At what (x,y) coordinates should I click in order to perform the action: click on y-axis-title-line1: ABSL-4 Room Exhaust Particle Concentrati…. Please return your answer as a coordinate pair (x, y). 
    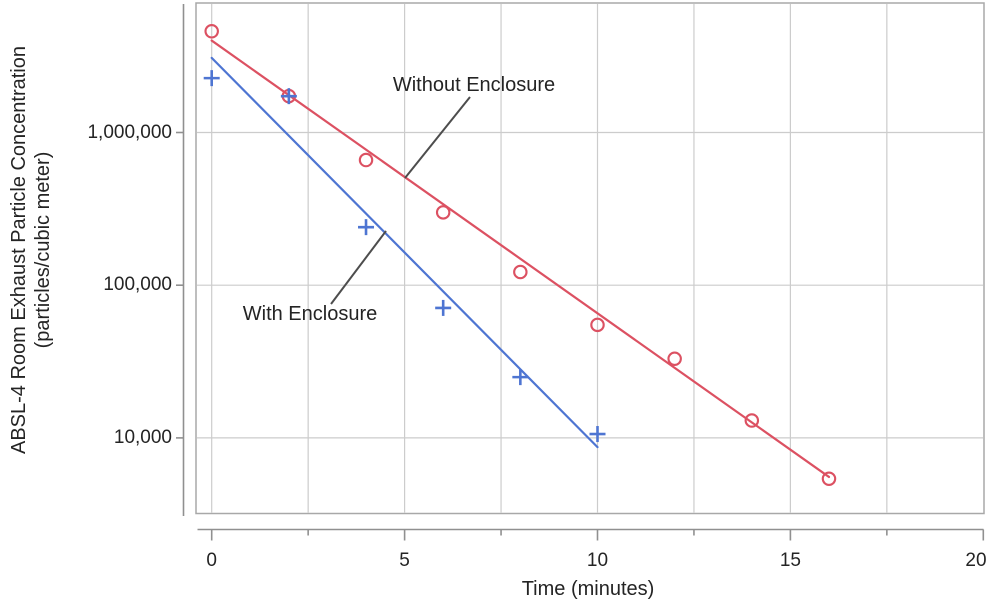
    Looking at the image, I should click on (19, 250).